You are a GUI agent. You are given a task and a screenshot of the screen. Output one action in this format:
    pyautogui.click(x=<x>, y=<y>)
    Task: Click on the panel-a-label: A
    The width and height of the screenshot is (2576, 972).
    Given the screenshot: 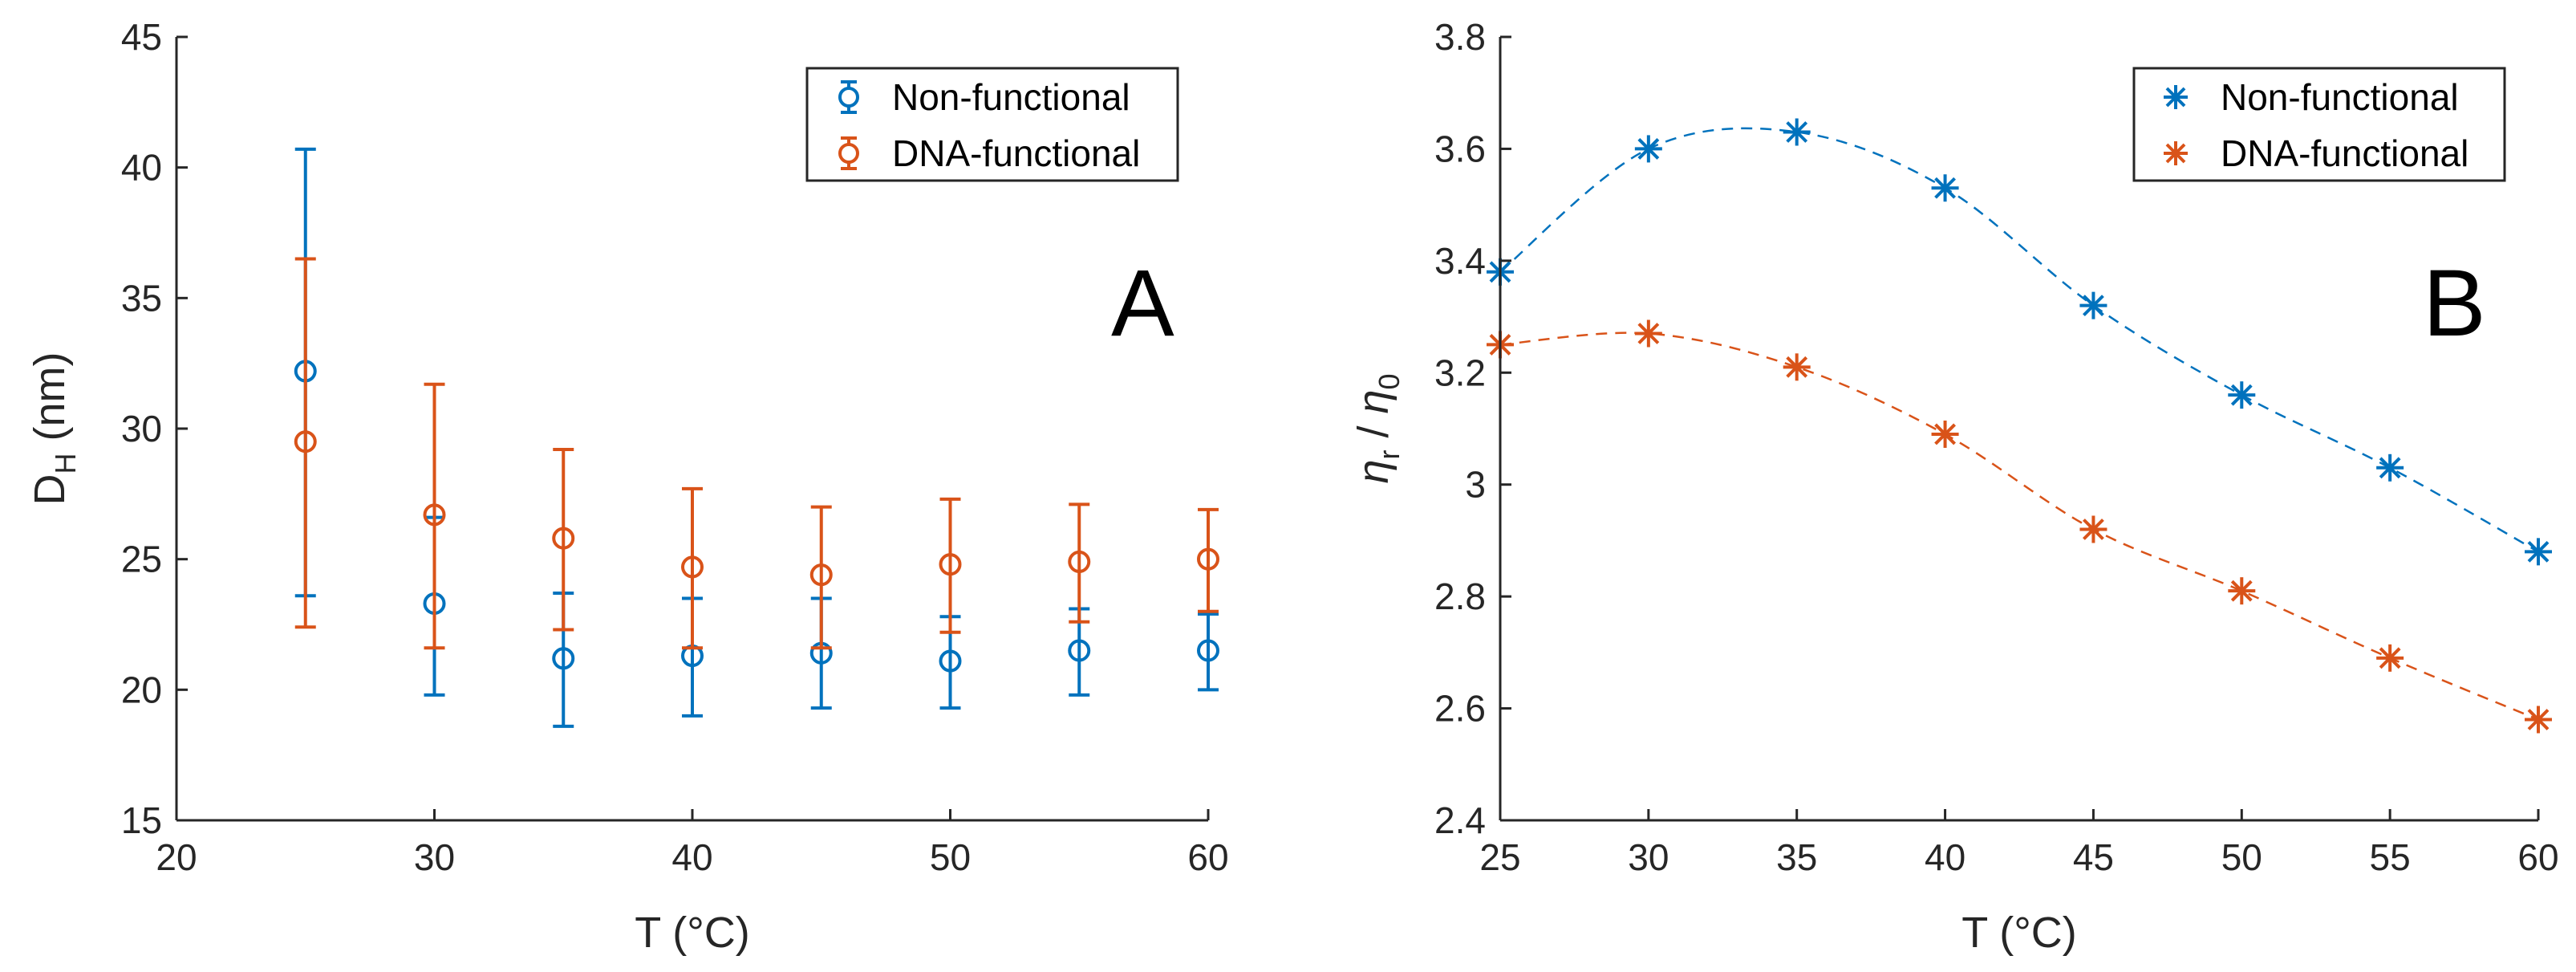 What is the action you would take?
    pyautogui.click(x=1142, y=303)
    